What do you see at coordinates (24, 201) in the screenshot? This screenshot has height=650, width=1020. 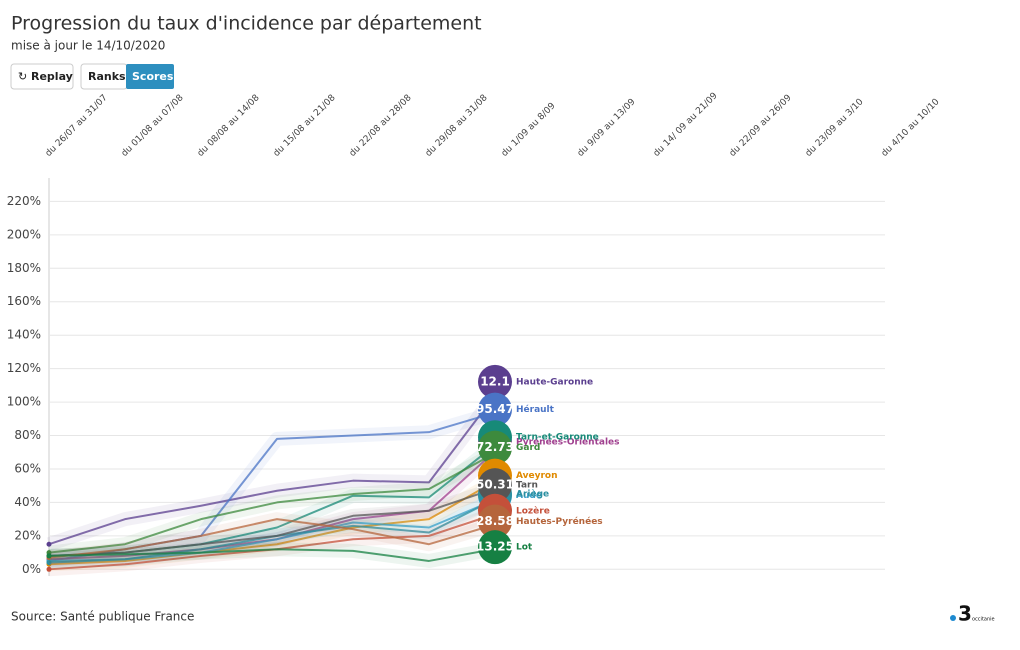 I see `y-tick-label: 220%` at bounding box center [24, 201].